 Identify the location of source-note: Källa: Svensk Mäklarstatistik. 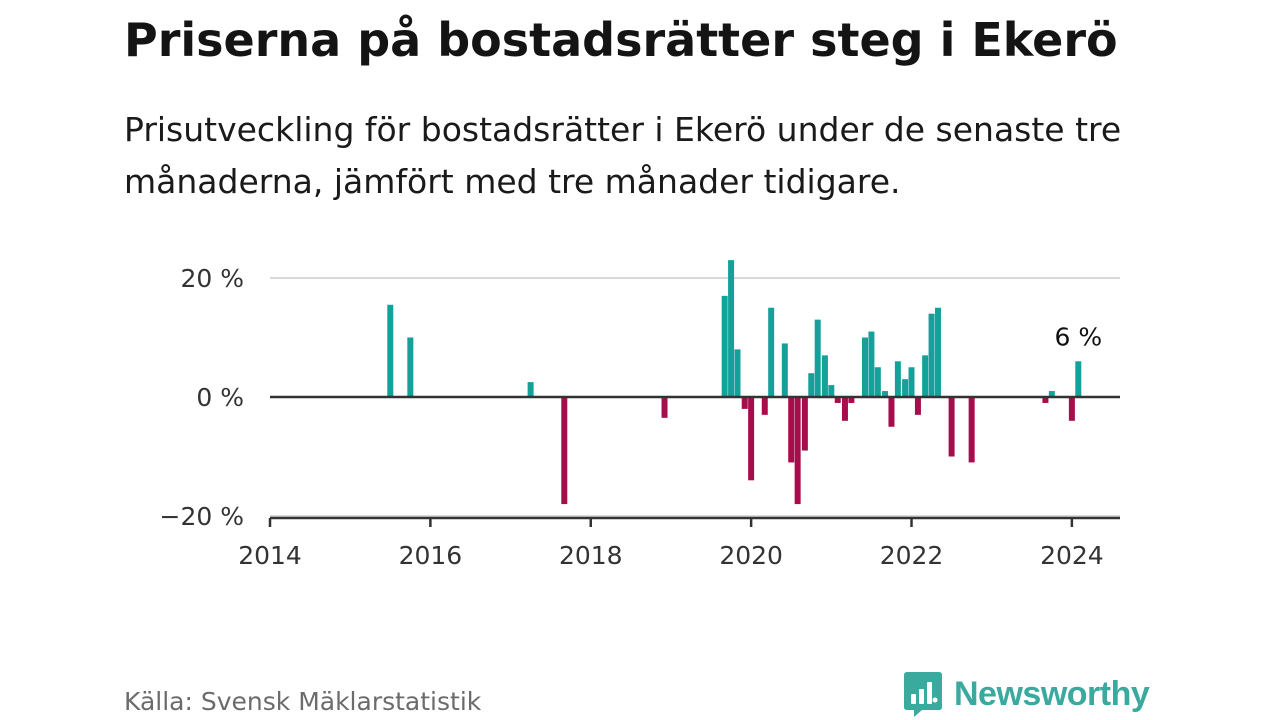
(303, 701).